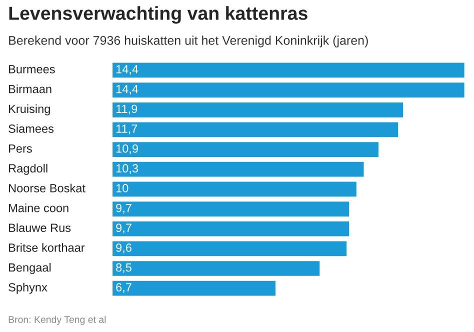  What do you see at coordinates (32, 69) in the screenshot?
I see `y-tick-label: Burmees` at bounding box center [32, 69].